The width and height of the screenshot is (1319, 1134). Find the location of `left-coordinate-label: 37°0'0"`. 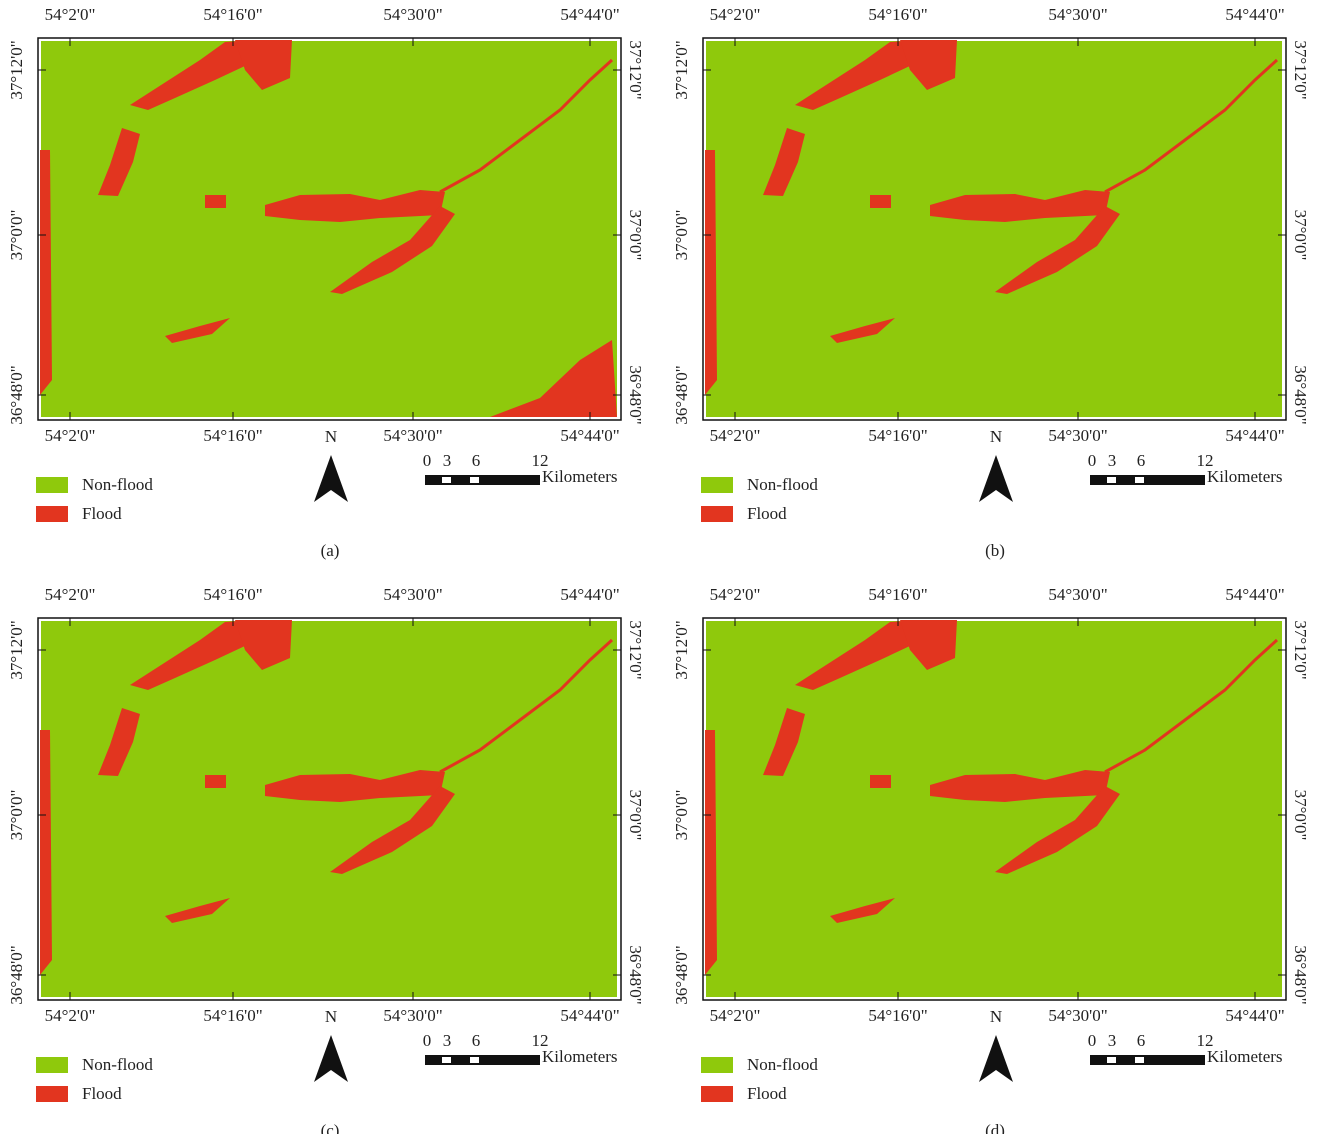

left-coordinate-label: 37°0'0" is located at coordinates (16, 815).